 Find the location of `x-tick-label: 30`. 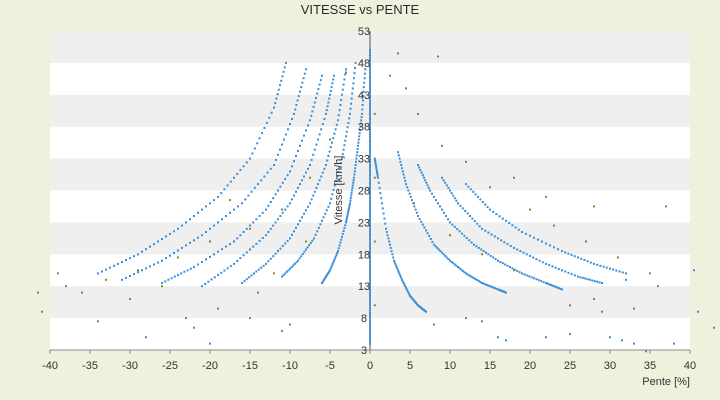

x-tick-label: 30 is located at coordinates (610, 366).